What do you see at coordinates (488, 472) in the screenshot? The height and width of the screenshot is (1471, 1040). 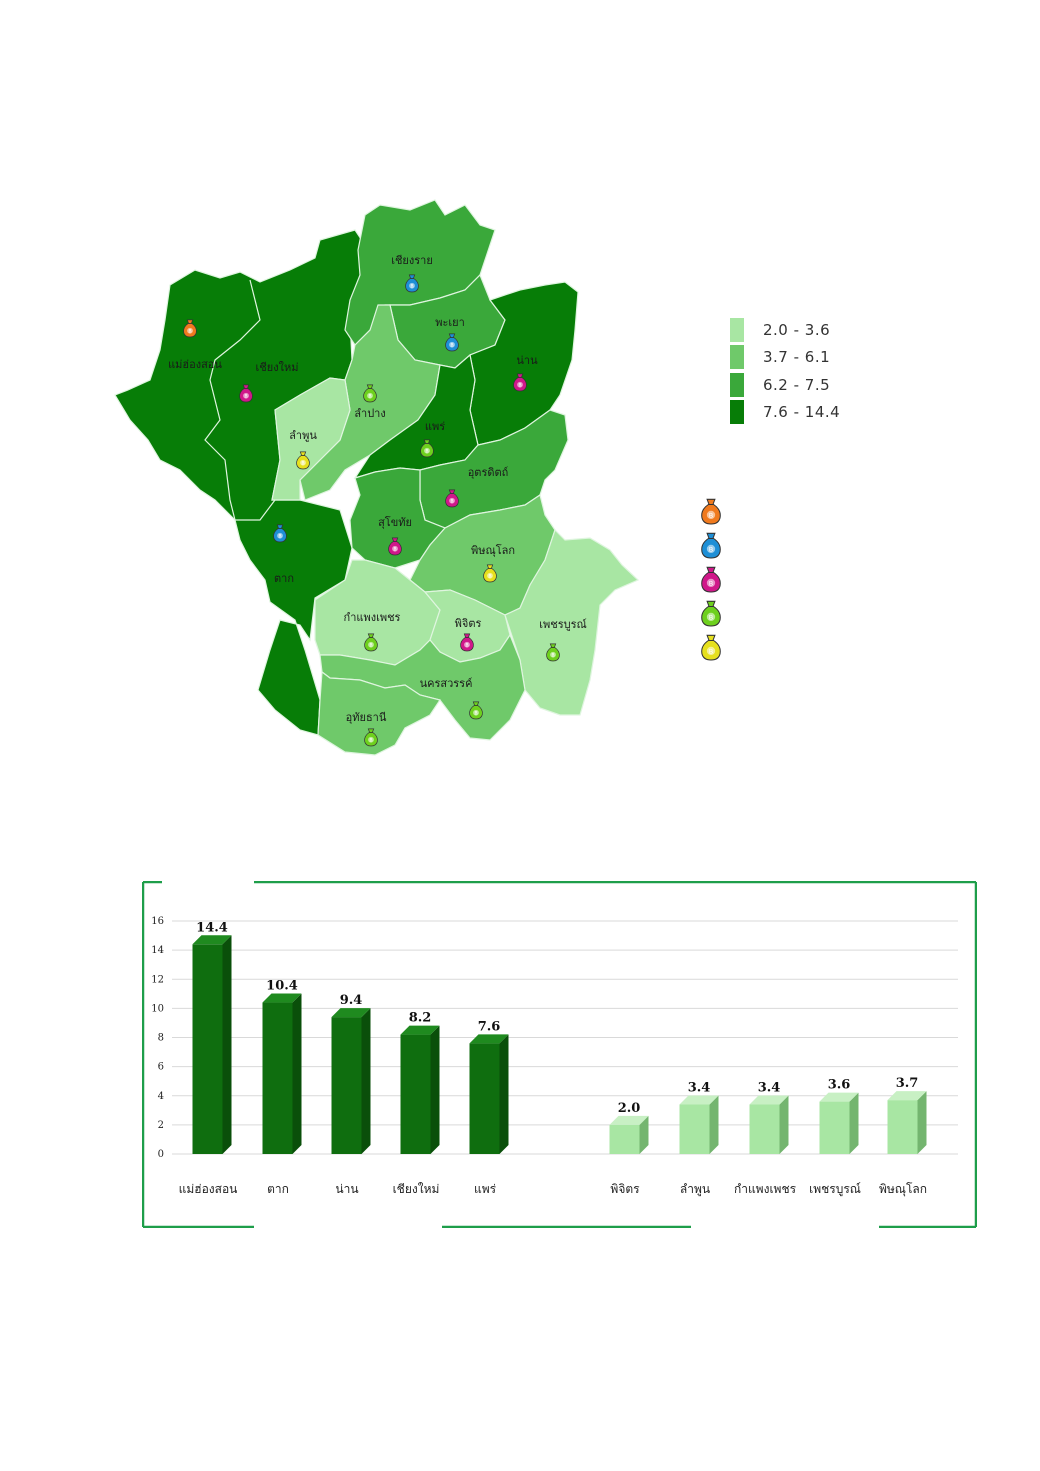 I see `province-label: อุตรดิตถ์` at bounding box center [488, 472].